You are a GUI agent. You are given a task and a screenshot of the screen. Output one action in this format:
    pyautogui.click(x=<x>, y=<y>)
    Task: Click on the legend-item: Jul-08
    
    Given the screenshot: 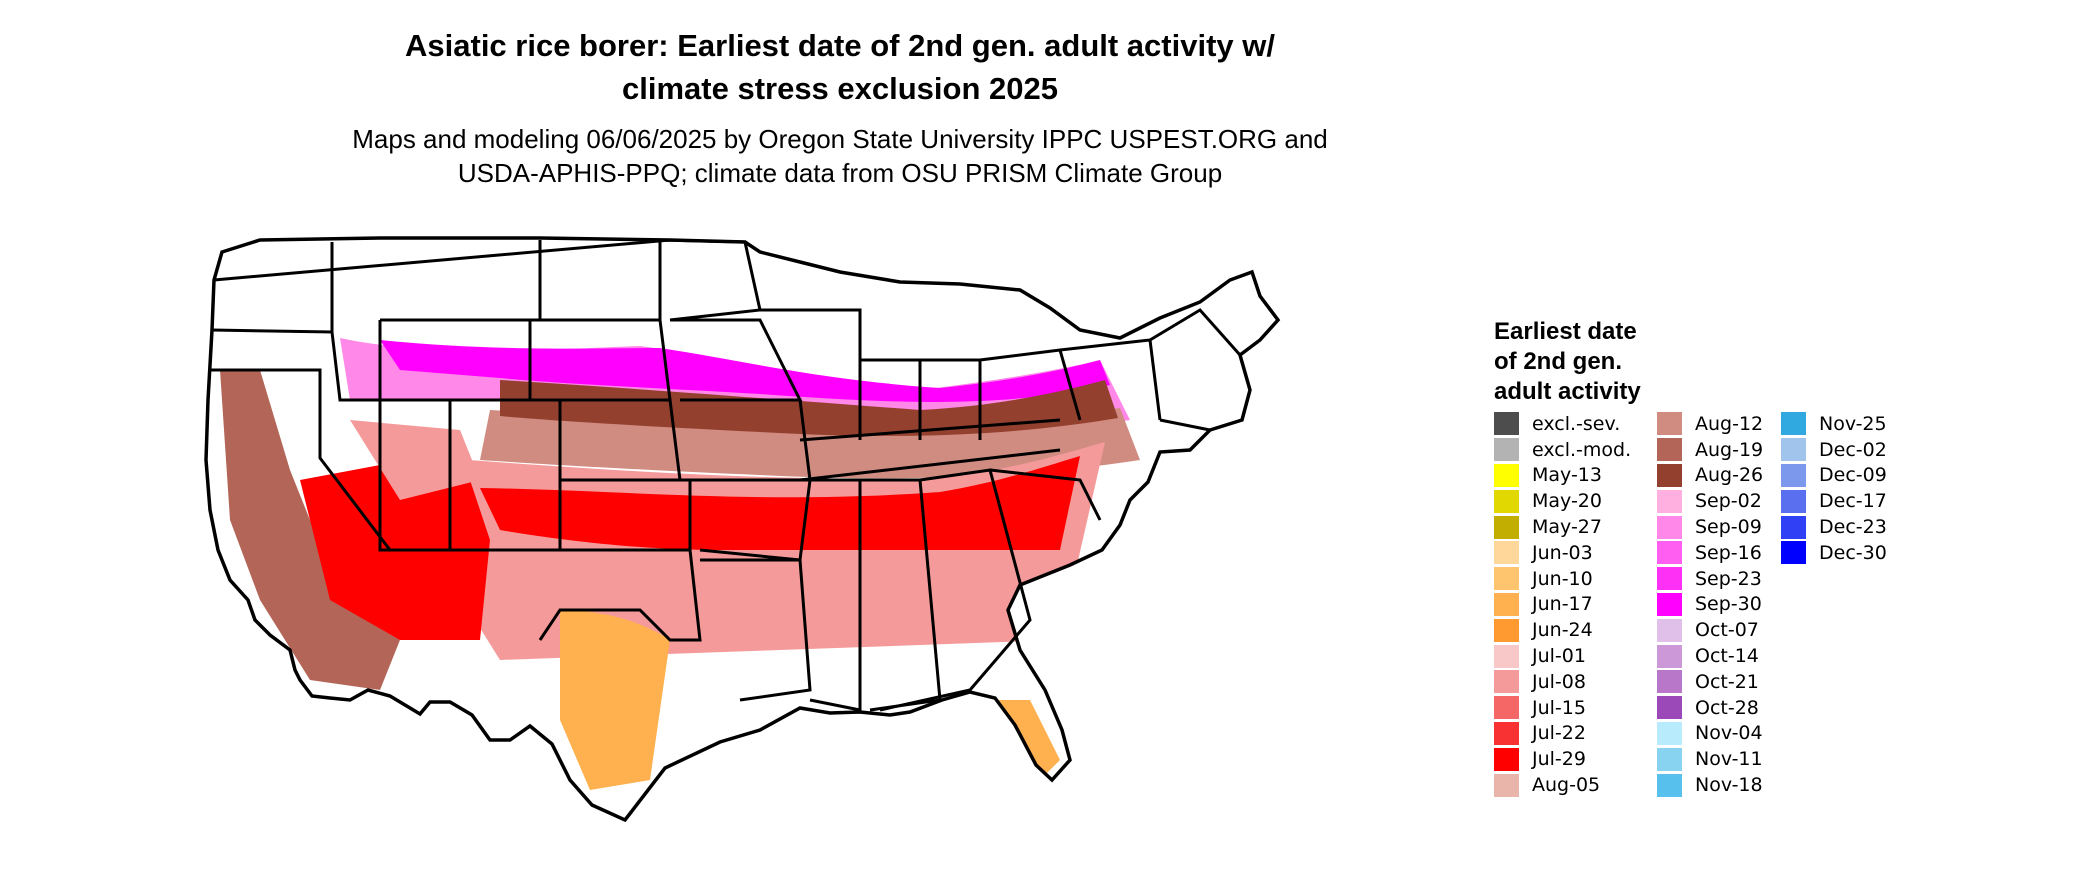 What is the action you would take?
    pyautogui.click(x=1562, y=682)
    